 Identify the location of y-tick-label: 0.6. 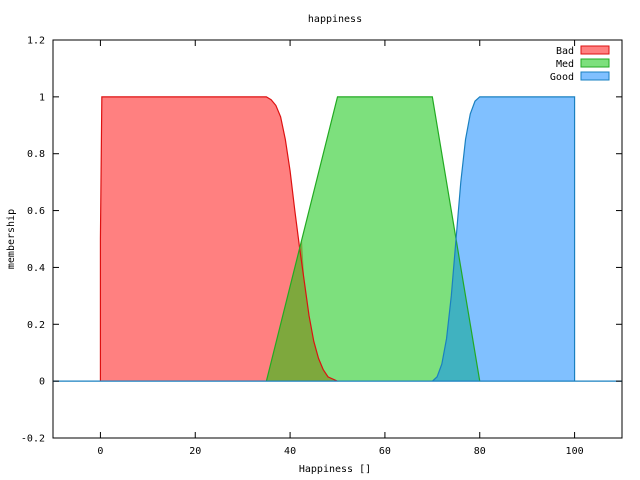
(36, 211).